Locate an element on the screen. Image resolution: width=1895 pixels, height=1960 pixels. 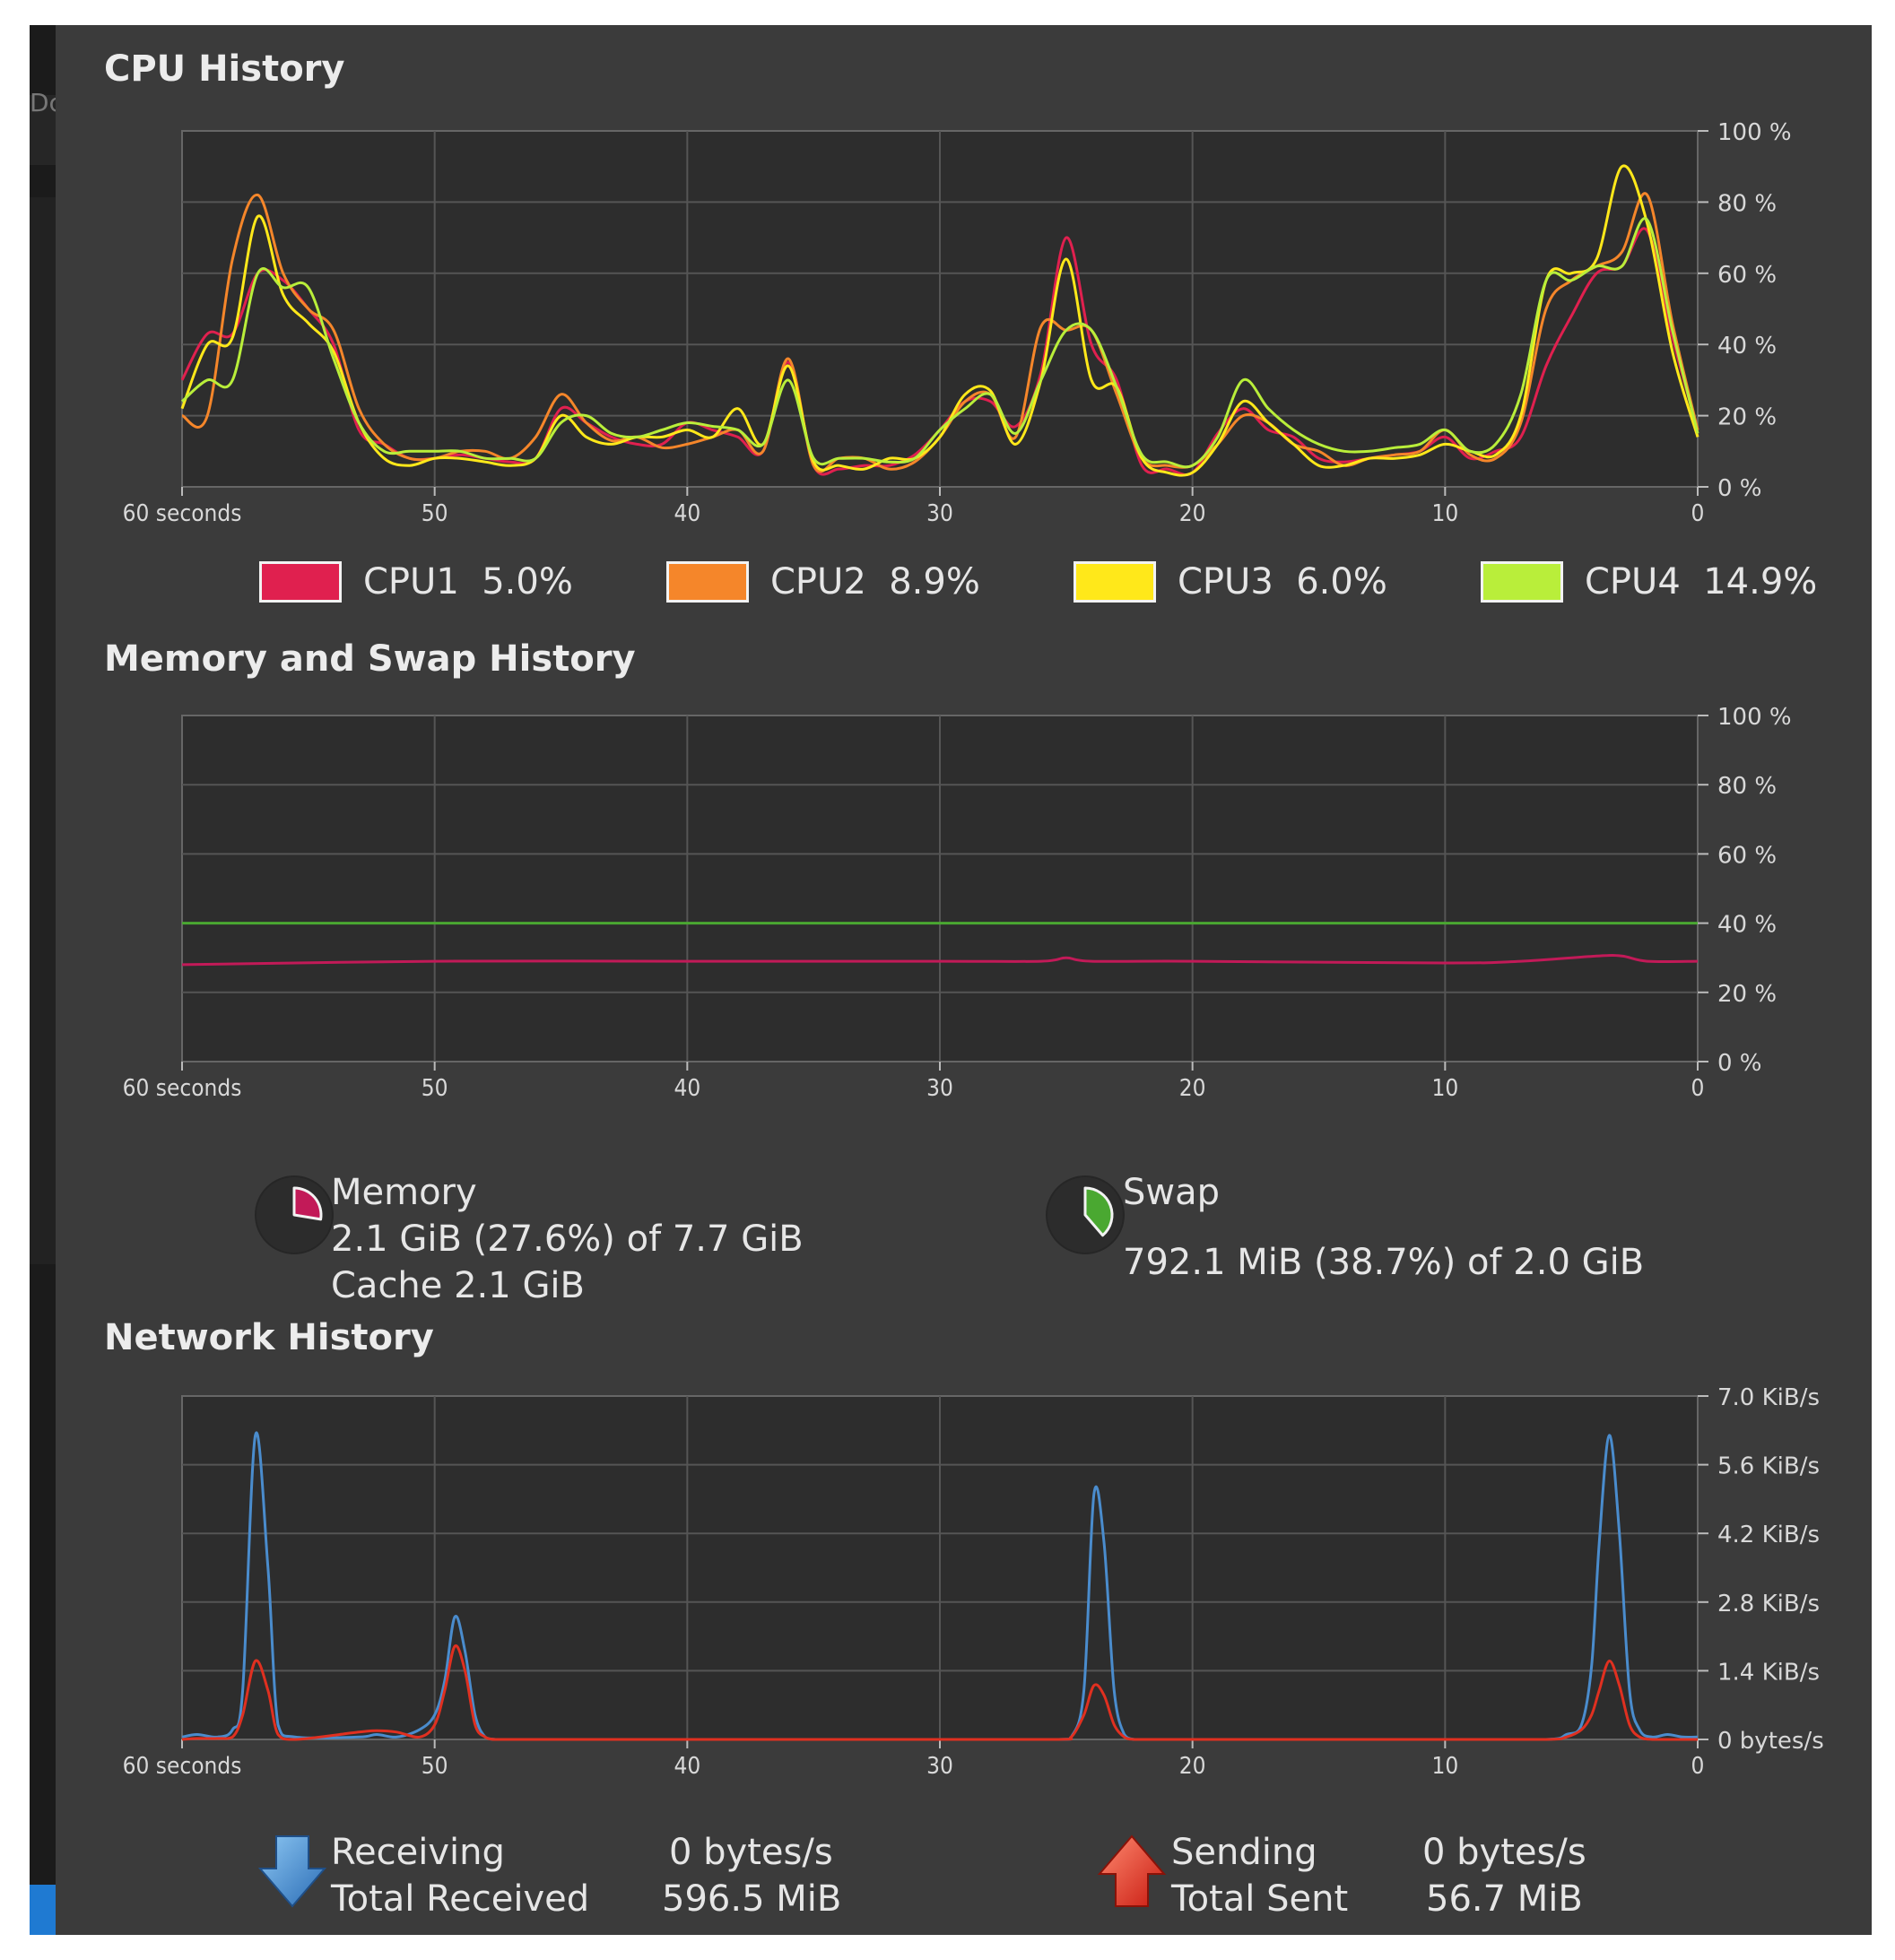
cpu-ytick-label: 80 % is located at coordinates (1747, 203).